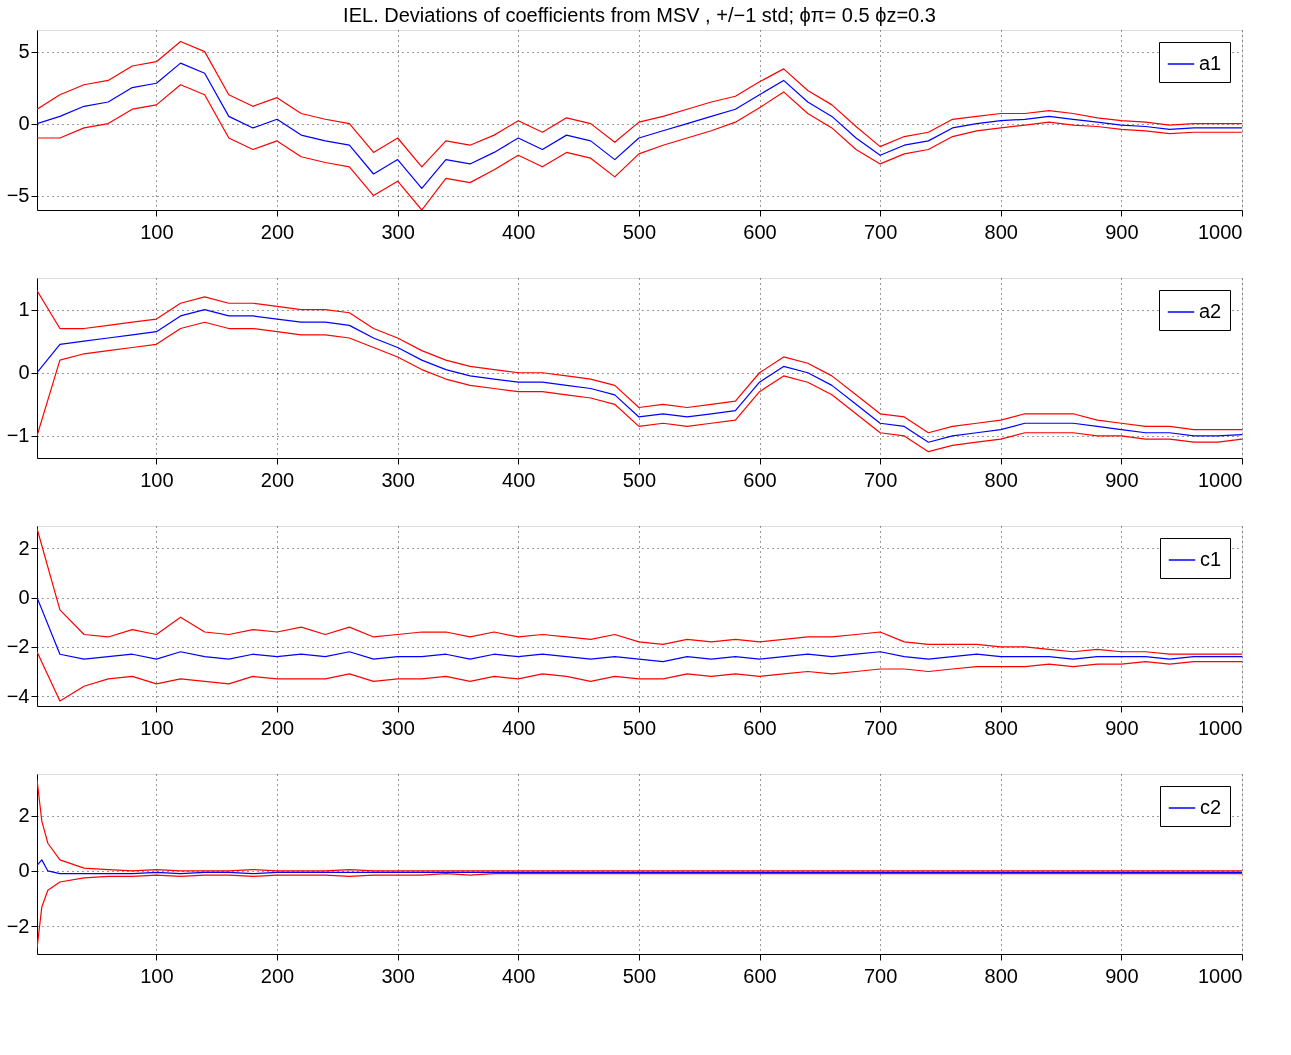  What do you see at coordinates (639, 15) in the screenshot?
I see `chart-title: IEL. Deviations of coefficients from MSV , +/−1 std; ϕπ= 0.5 ϕz=0.3` at bounding box center [639, 15].